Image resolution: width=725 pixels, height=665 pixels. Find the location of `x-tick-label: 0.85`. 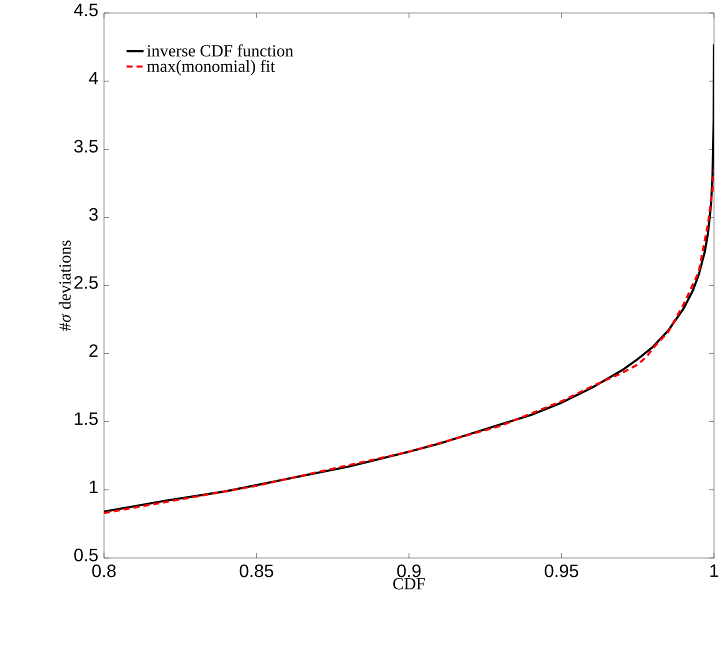

x-tick-label: 0.85 is located at coordinates (257, 571).